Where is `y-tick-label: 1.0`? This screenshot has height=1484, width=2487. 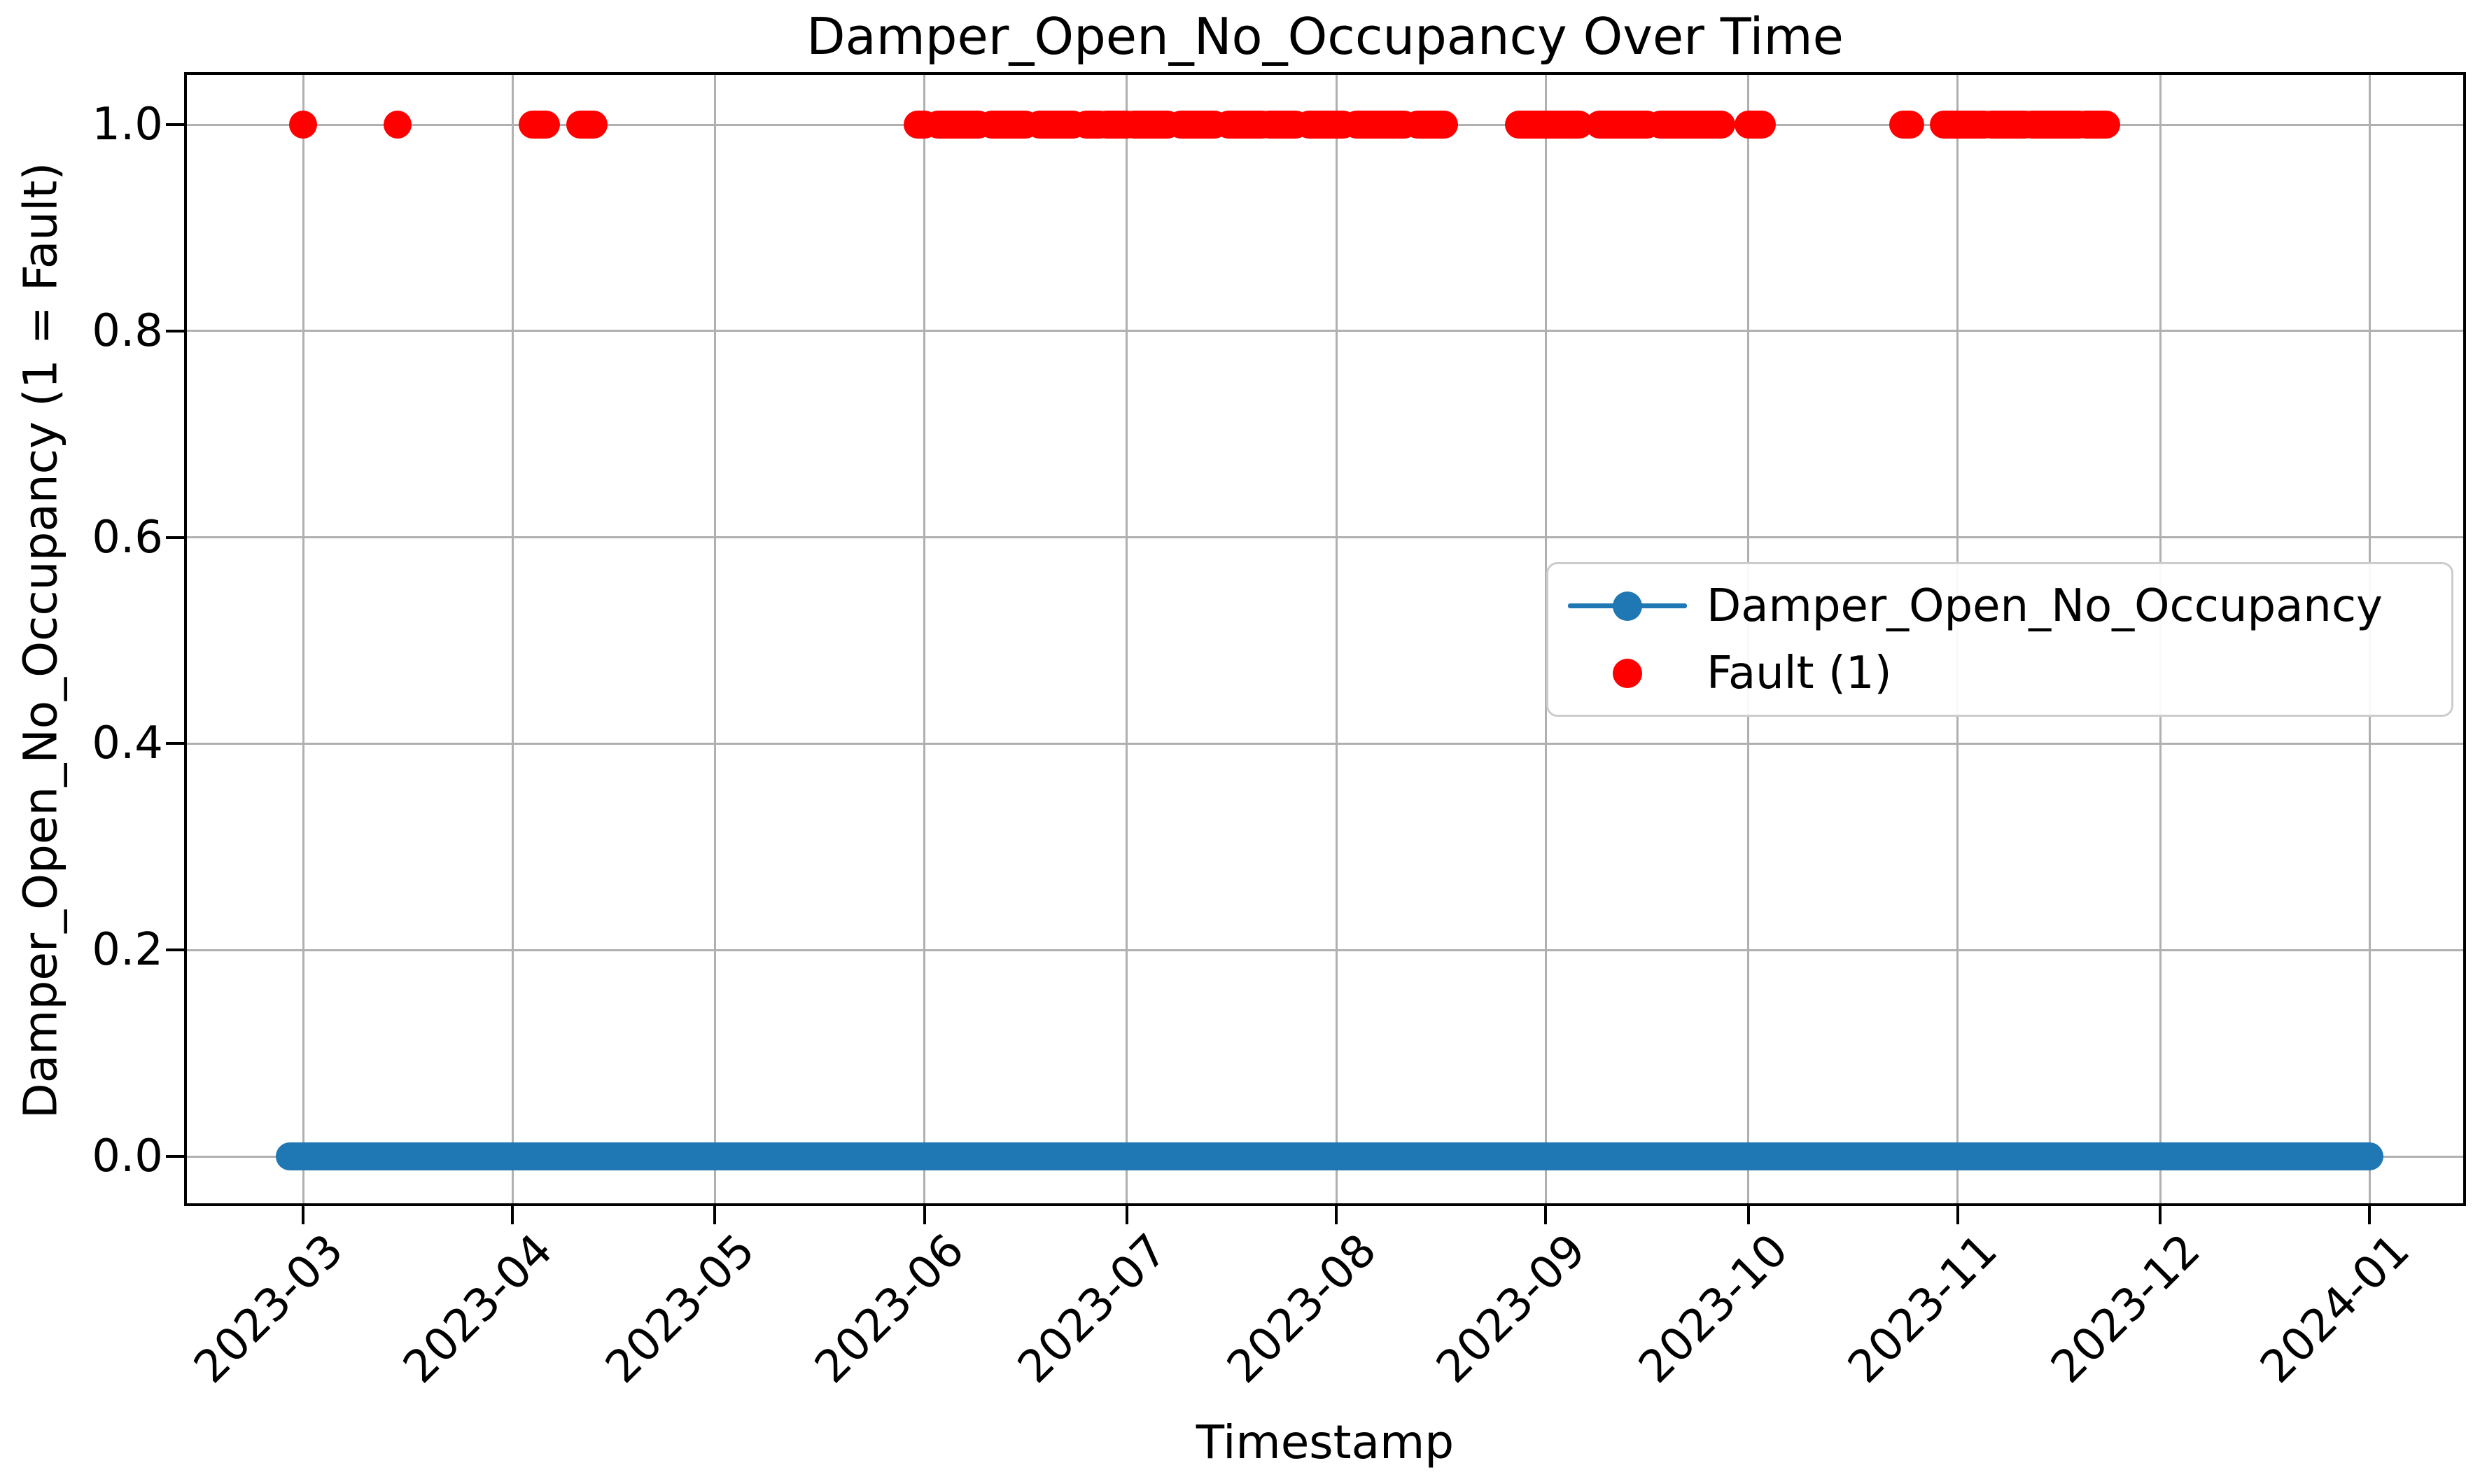 y-tick-label: 1.0 is located at coordinates (127, 124).